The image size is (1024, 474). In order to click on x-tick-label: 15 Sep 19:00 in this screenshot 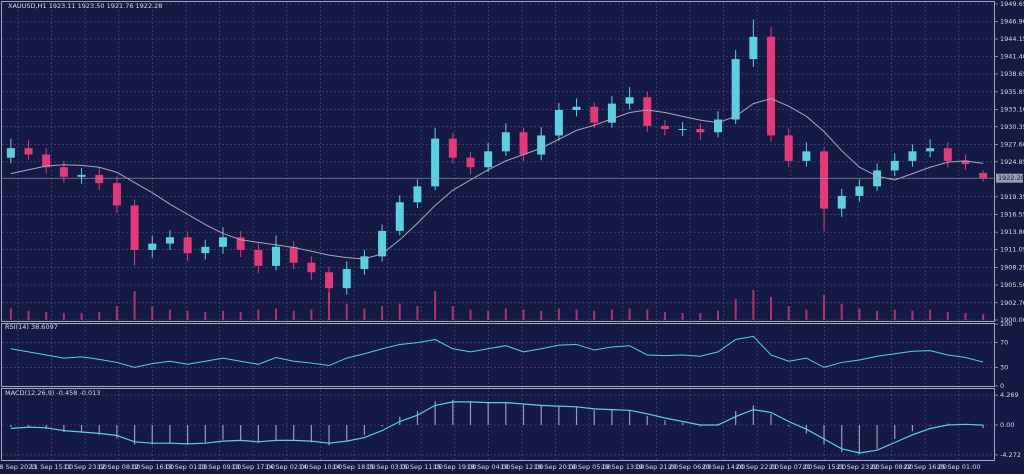, I will do `click(454, 467)`.